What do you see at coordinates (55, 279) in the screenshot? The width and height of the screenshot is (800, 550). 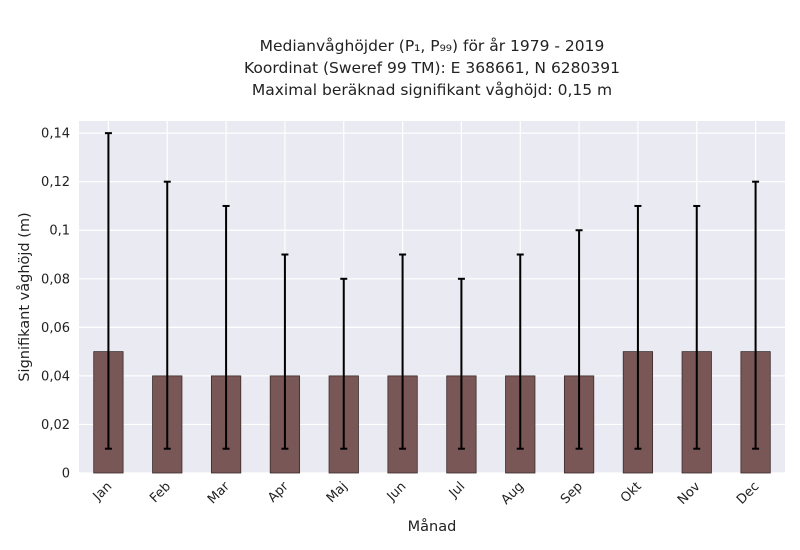 I see `y-tick-label: 0,08` at bounding box center [55, 279].